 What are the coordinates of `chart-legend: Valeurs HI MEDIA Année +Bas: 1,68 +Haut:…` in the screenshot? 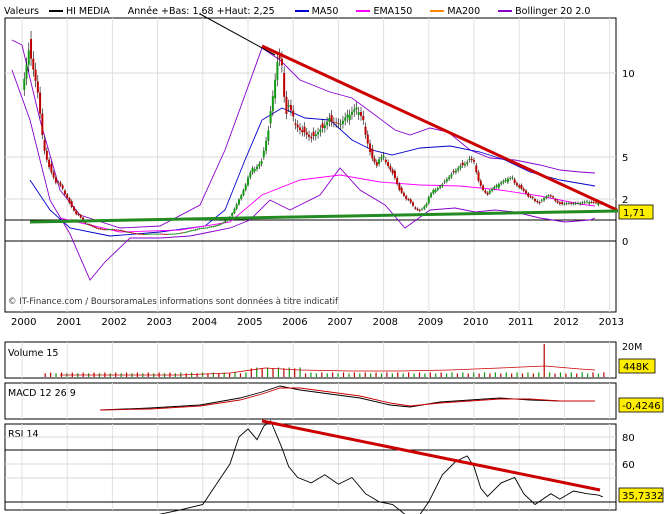 It's located at (301, 11).